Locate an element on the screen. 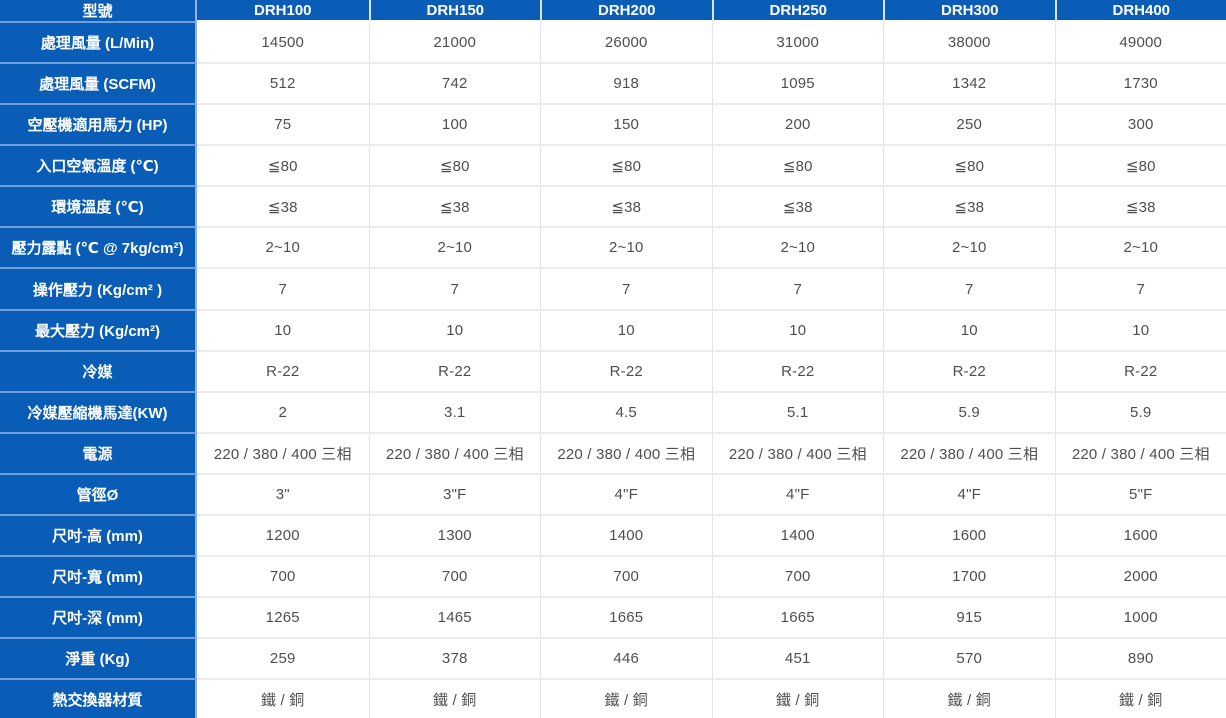 The width and height of the screenshot is (1226, 718). value-cell: 1300 is located at coordinates (454, 536).